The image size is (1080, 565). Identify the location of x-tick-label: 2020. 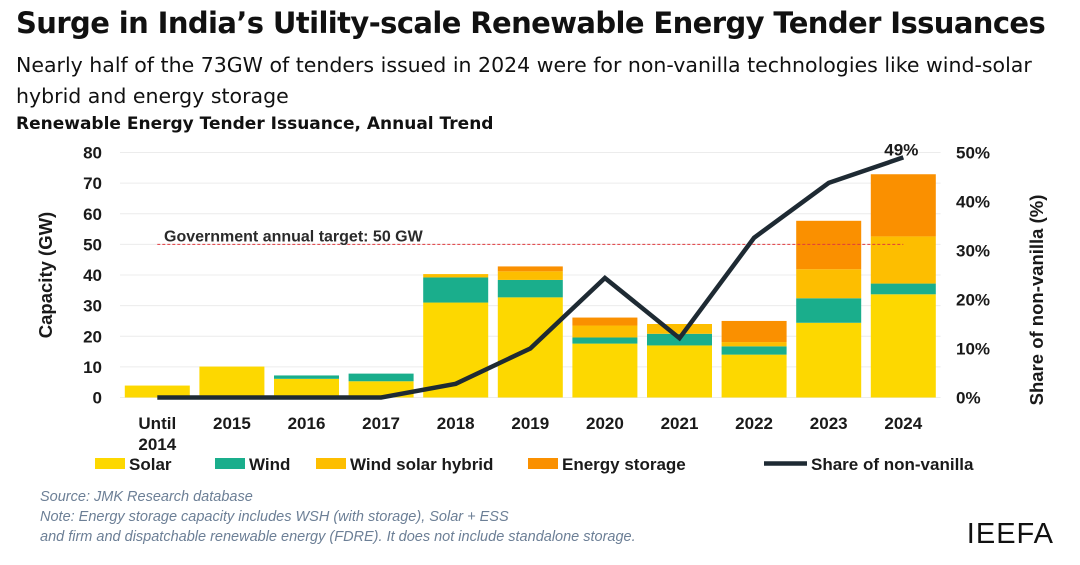
(605, 423).